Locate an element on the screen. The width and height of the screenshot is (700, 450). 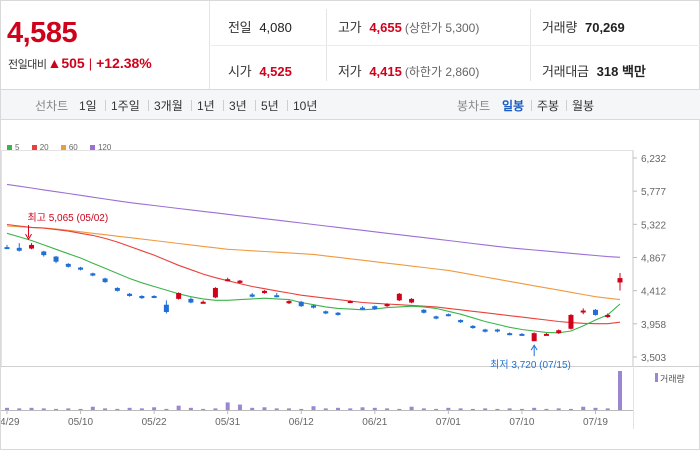
volume-legend-swatch is located at coordinates (656, 377).